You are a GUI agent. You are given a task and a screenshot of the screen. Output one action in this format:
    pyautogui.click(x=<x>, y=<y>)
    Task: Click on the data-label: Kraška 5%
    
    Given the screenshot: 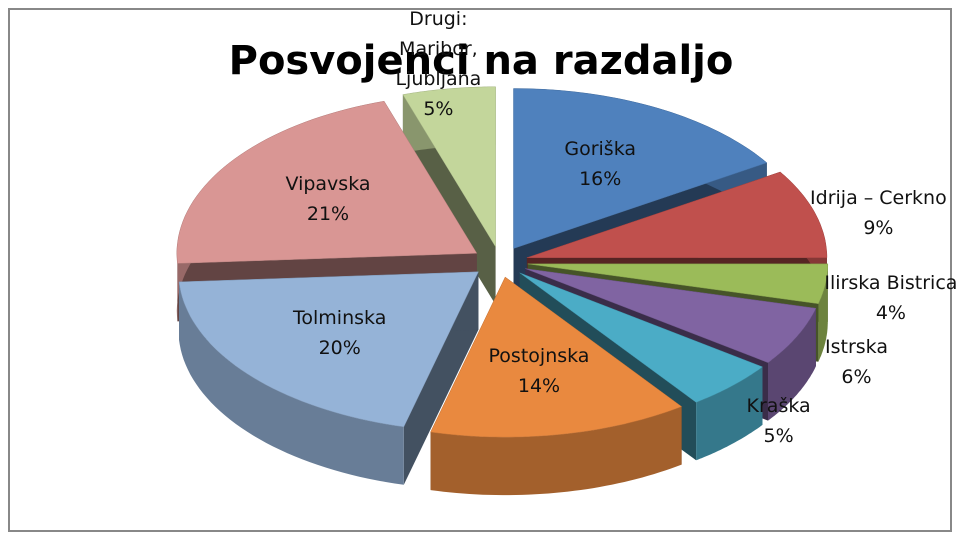 What is the action you would take?
    pyautogui.click(x=779, y=421)
    